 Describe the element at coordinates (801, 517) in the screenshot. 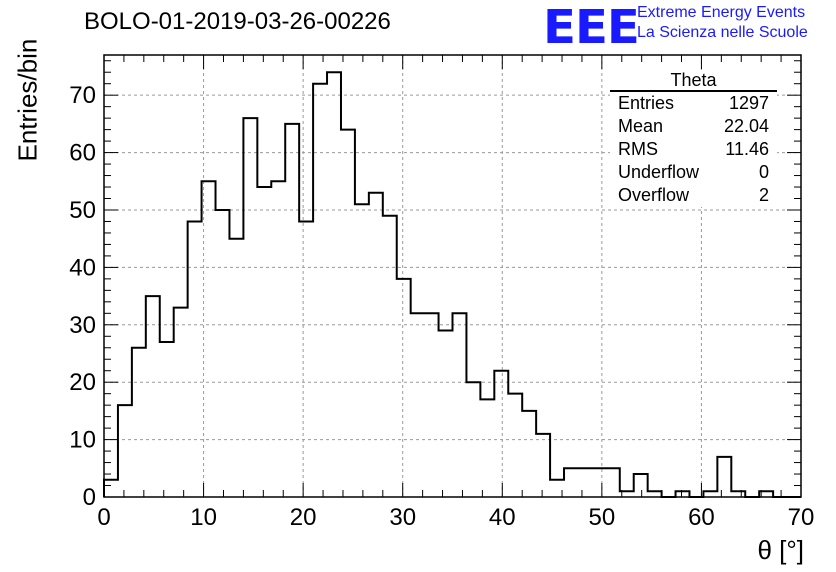

I see `x-tick-label: 70` at that location.